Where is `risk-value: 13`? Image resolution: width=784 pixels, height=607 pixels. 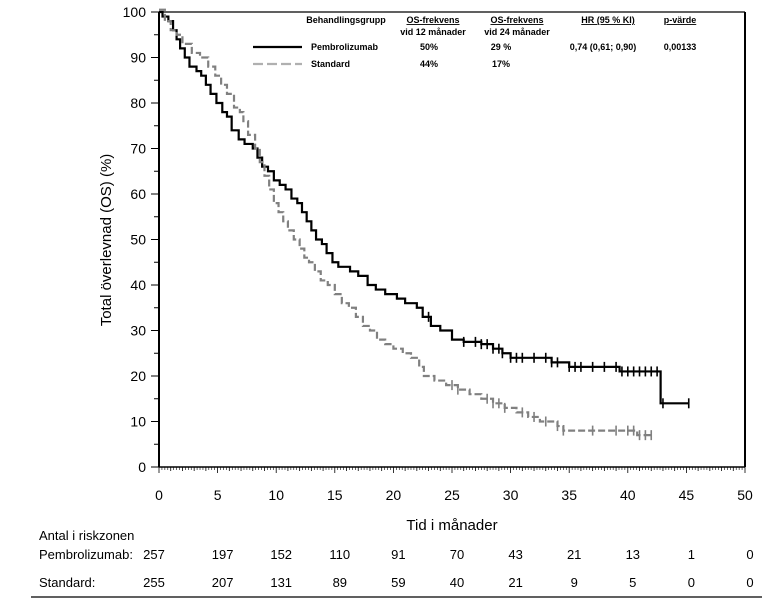 risk-value: 13 is located at coordinates (633, 554).